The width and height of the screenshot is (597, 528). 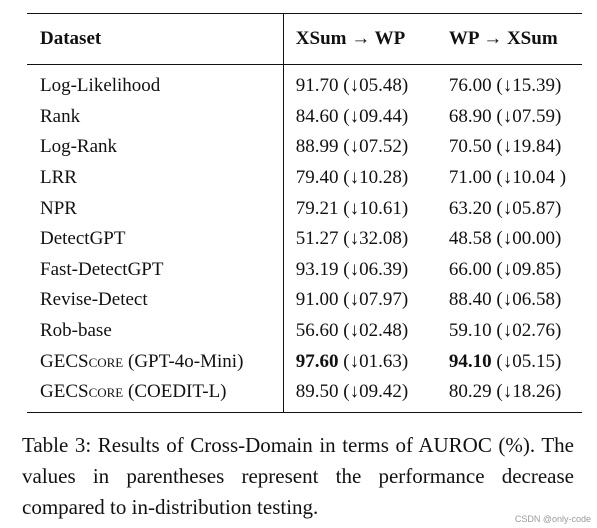 I want to click on wp-xsum-drop: (↓05.15), so click(x=529, y=361).